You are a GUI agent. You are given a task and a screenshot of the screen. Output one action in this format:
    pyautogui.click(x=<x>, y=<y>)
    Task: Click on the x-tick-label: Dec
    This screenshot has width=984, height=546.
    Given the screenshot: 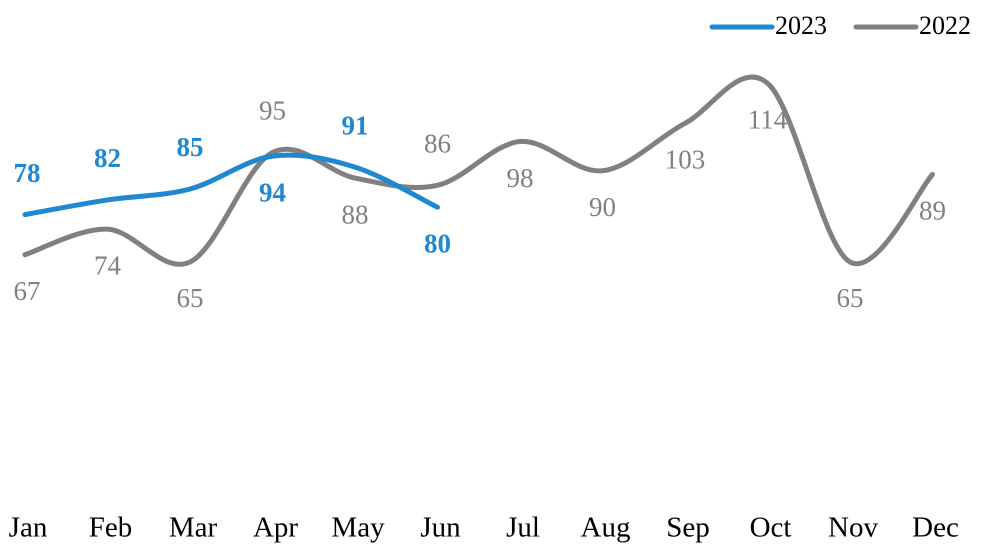 What is the action you would take?
    pyautogui.click(x=935, y=528)
    